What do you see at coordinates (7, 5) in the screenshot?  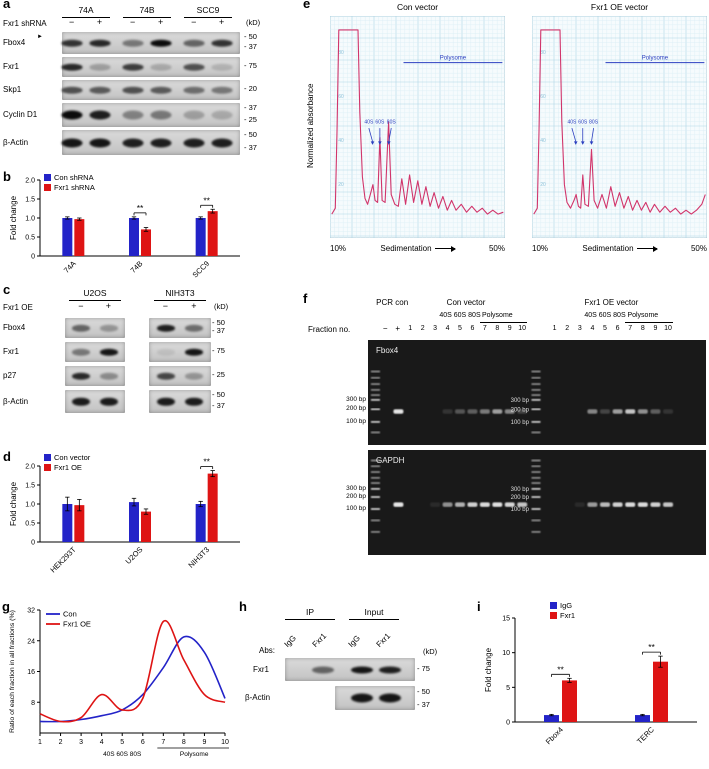 I see `panel-label-a: a` at bounding box center [7, 5].